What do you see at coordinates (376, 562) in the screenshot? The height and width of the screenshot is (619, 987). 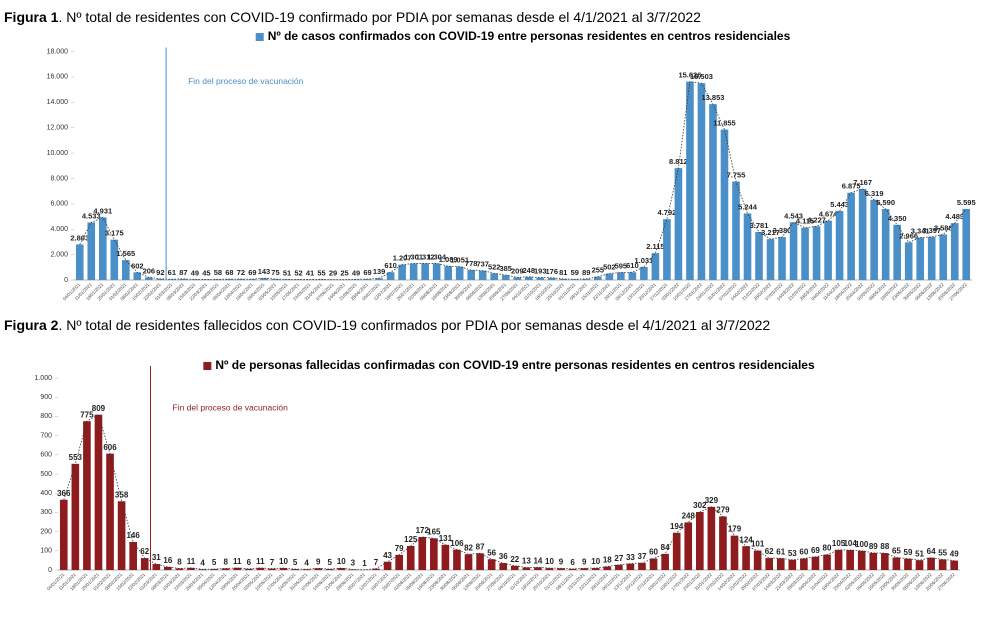 I see `value-label: 7` at bounding box center [376, 562].